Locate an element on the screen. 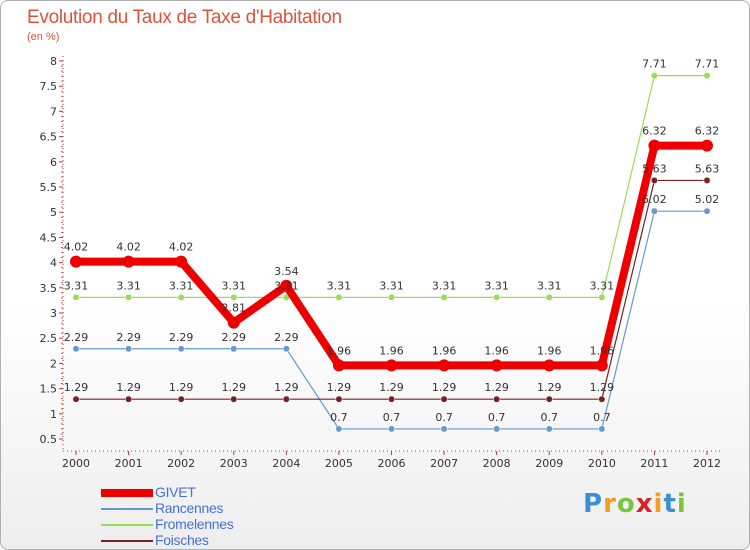  data-label: 5.02 is located at coordinates (654, 199).